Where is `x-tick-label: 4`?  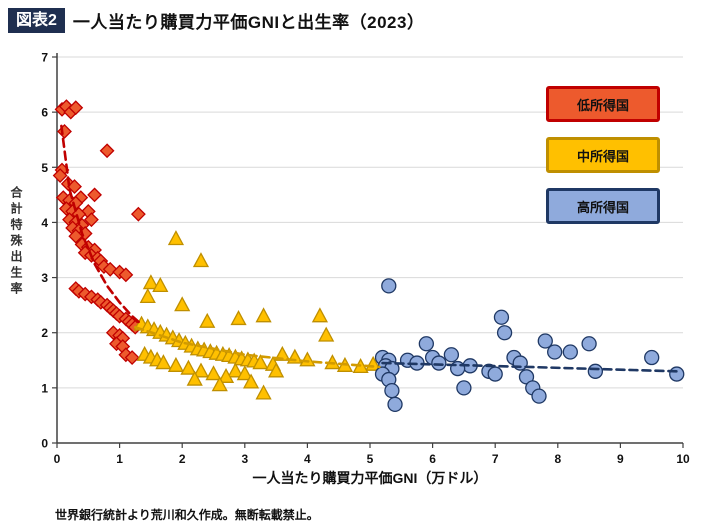 x-tick-label: 4 is located at coordinates (307, 459).